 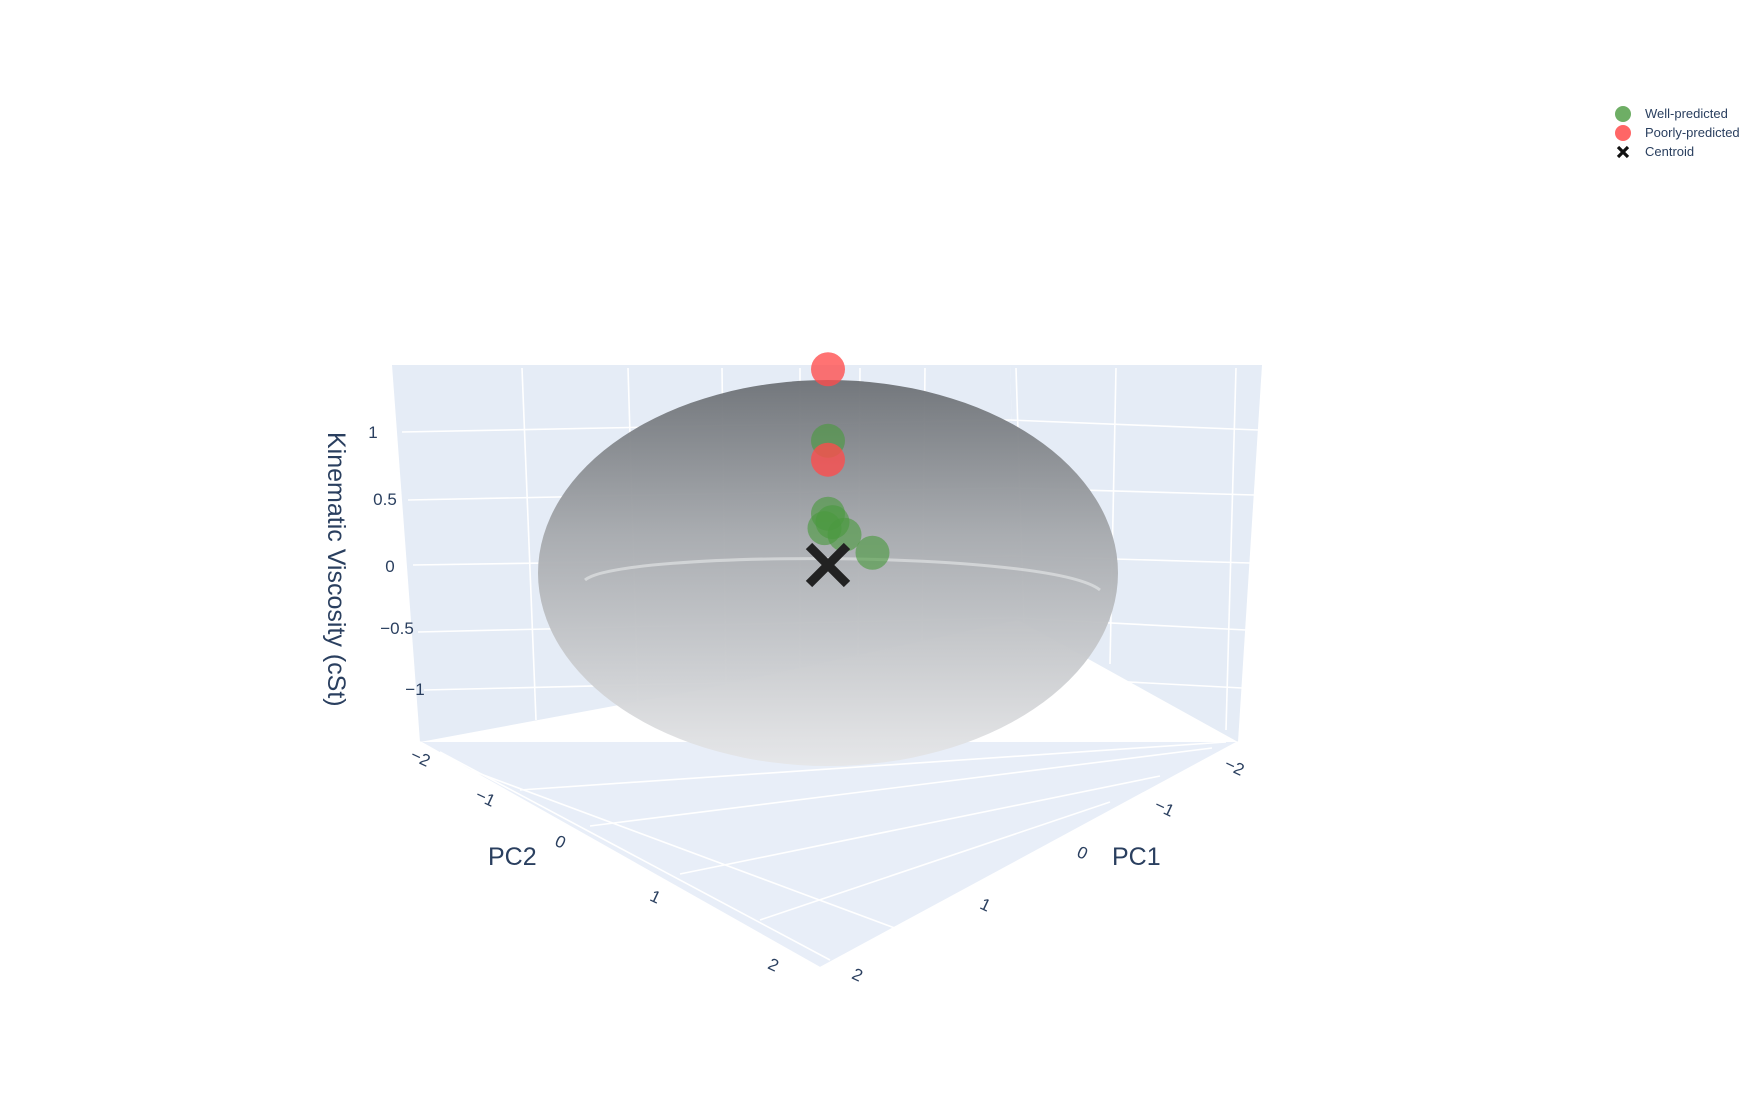 I want to click on tick-label-z: 1, so click(x=372, y=432).